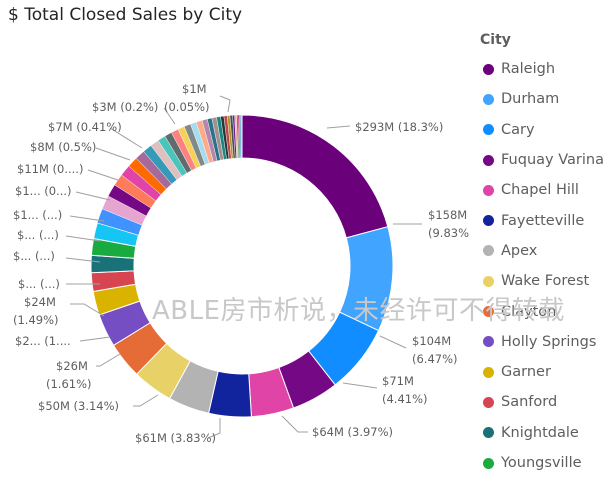  I want to click on legend-item-sanford: Sanford, so click(536, 402).